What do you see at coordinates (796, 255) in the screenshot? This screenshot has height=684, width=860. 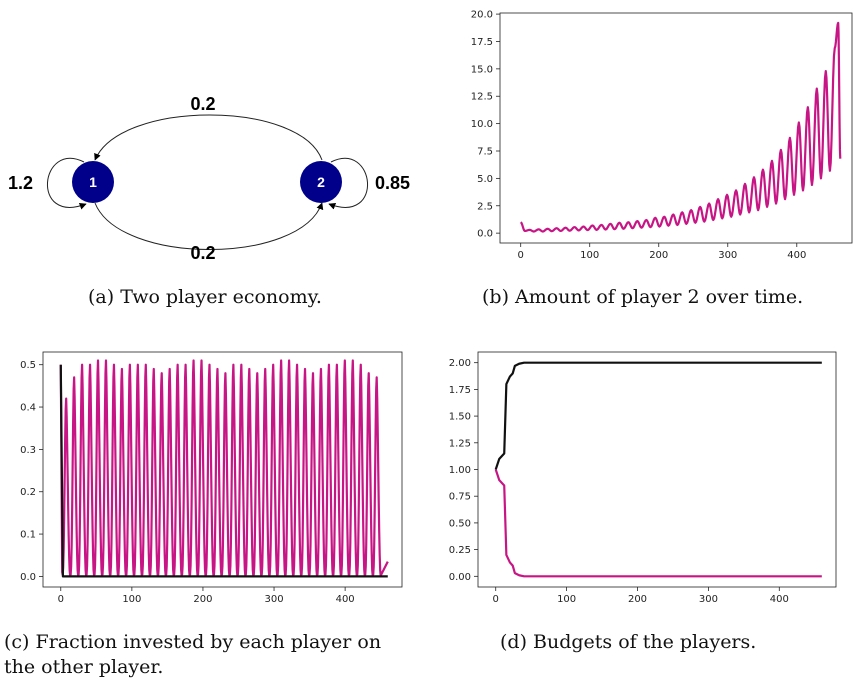 I see `chart-b-x-tick-label: 400` at bounding box center [796, 255].